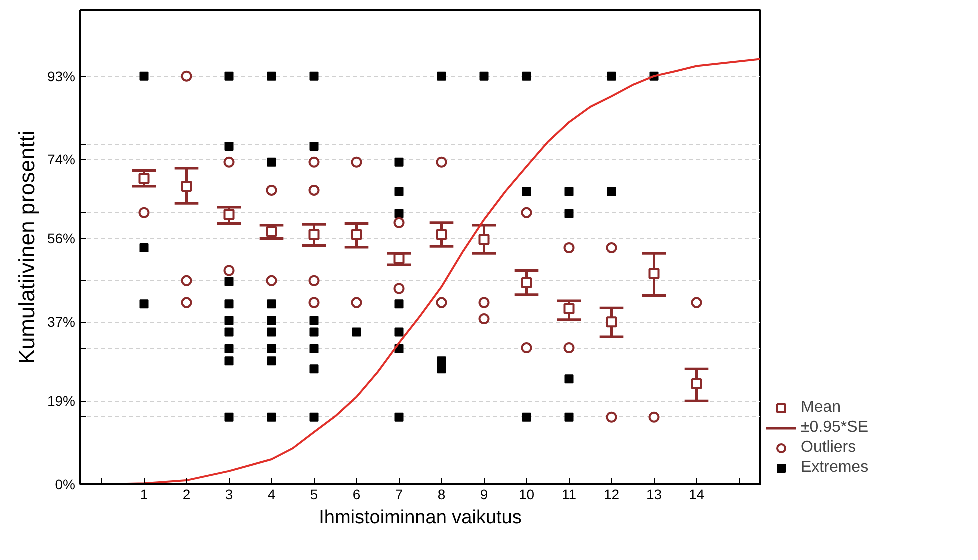 This screenshot has height=560, width=978. What do you see at coordinates (612, 494) in the screenshot?
I see `x-tick-label: 12` at bounding box center [612, 494].